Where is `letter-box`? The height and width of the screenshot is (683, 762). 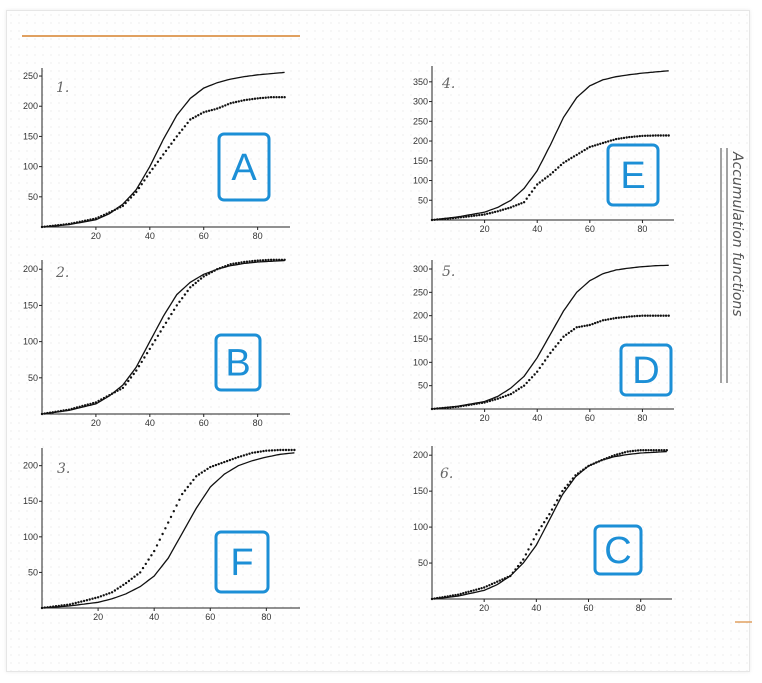 letter-box is located at coordinates (633, 175).